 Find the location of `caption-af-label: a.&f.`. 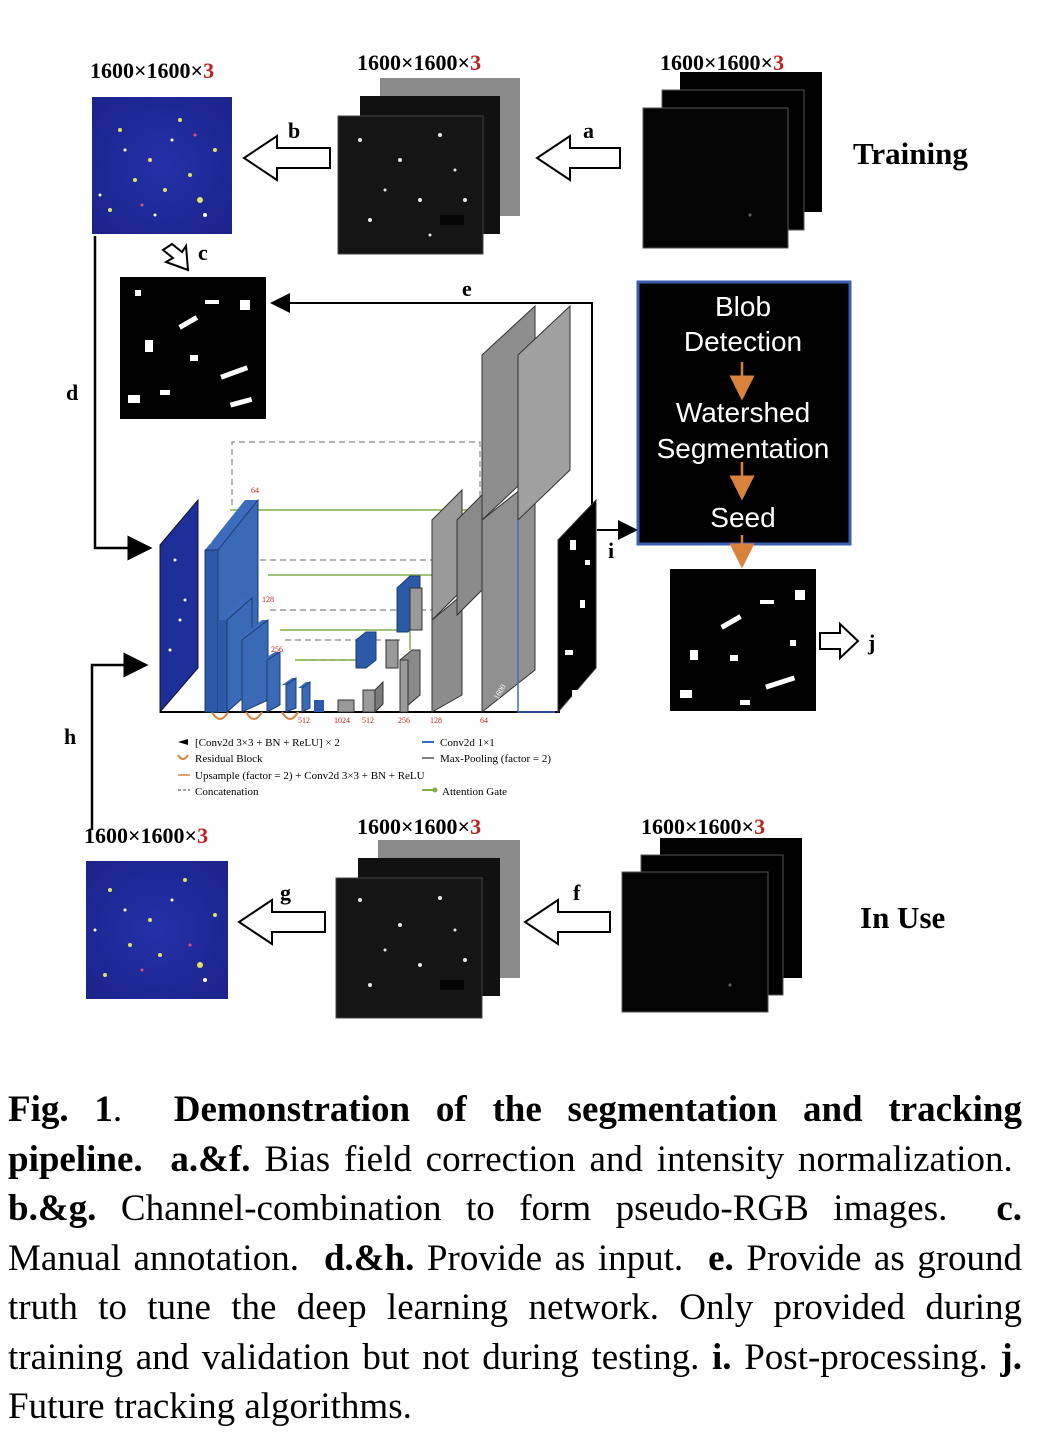

caption-af-label: a.&f. is located at coordinates (210, 1159).